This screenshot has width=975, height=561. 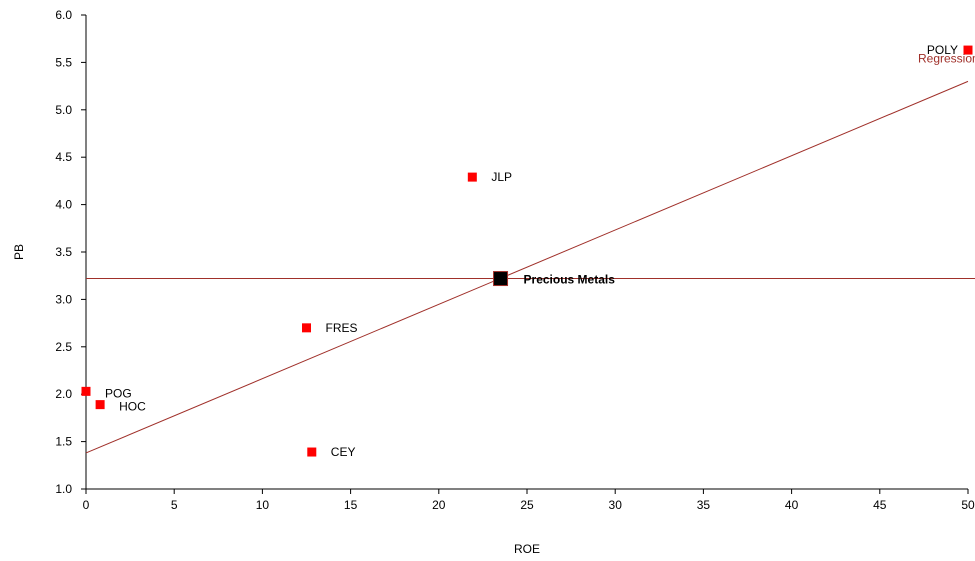 I want to click on x-tick-label: 15, so click(x=351, y=505).